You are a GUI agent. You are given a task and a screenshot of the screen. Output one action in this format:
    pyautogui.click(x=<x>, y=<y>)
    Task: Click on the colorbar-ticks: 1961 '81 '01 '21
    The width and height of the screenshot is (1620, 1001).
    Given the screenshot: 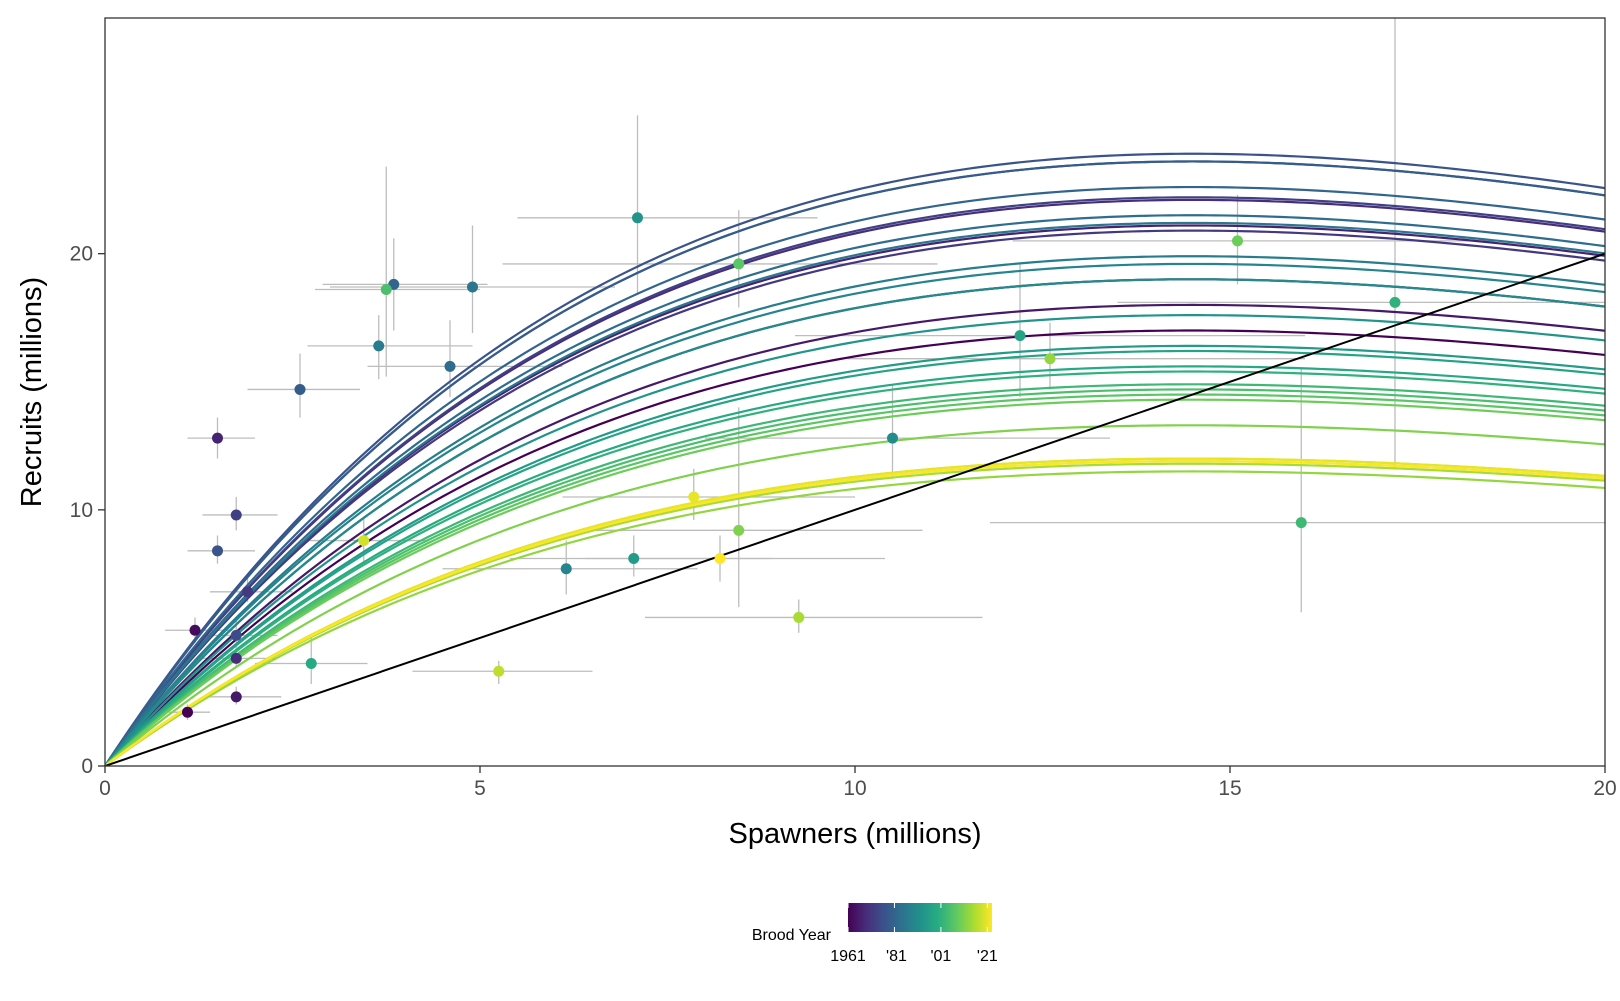 What is the action you would take?
    pyautogui.click(x=914, y=934)
    